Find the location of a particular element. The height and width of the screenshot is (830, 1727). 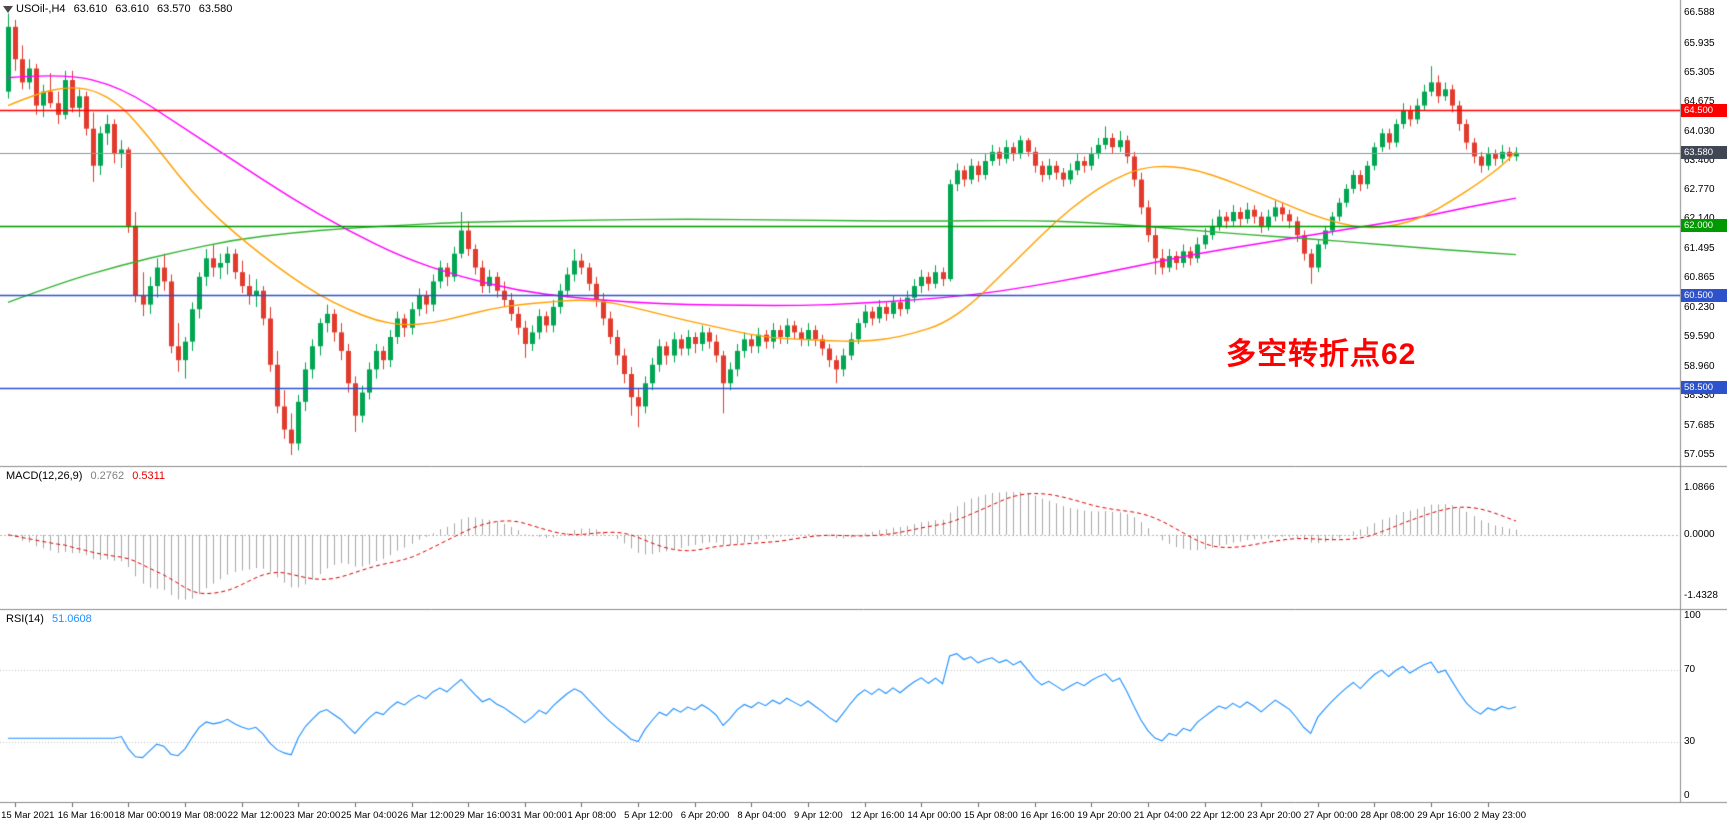

ohlc-header: USOil-,H4 63.610 63.610 63.570 63.580 is located at coordinates (126, 9).